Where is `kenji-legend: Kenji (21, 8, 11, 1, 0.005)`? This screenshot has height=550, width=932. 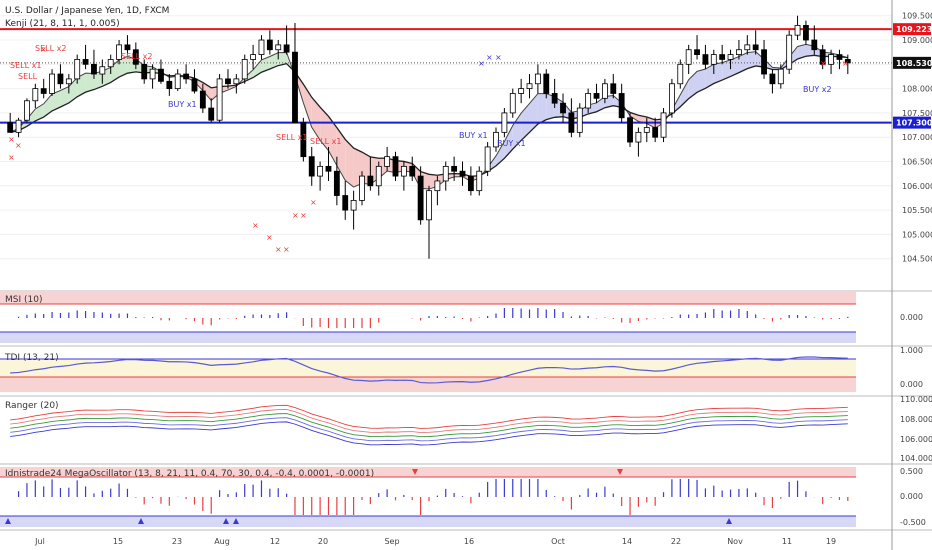 kenji-legend: Kenji (21, 8, 11, 1, 0.005) is located at coordinates (62, 24).